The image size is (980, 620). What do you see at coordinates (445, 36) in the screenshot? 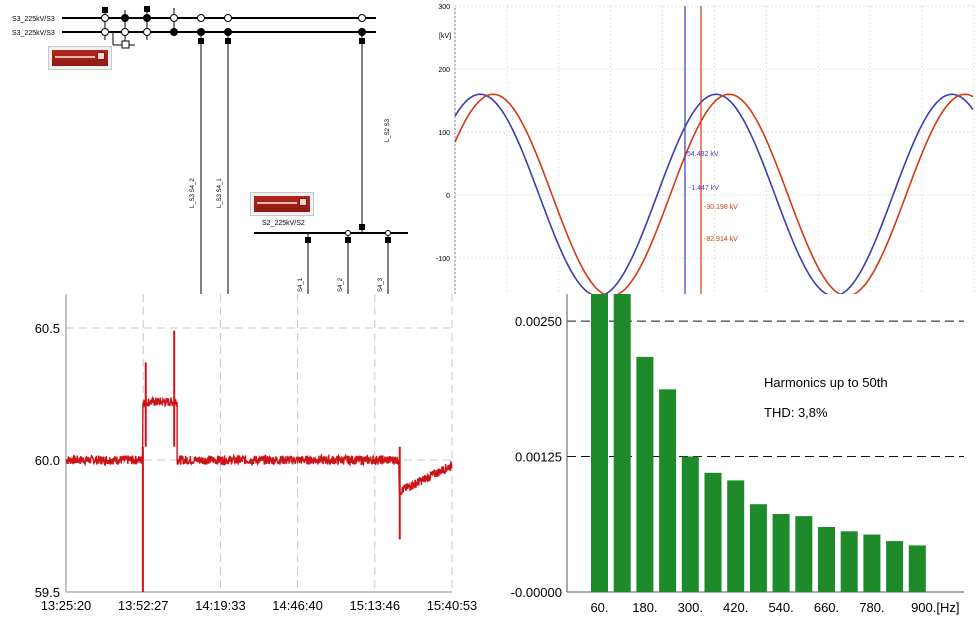
I see `waveform-y-axis-label: [kV]` at bounding box center [445, 36].